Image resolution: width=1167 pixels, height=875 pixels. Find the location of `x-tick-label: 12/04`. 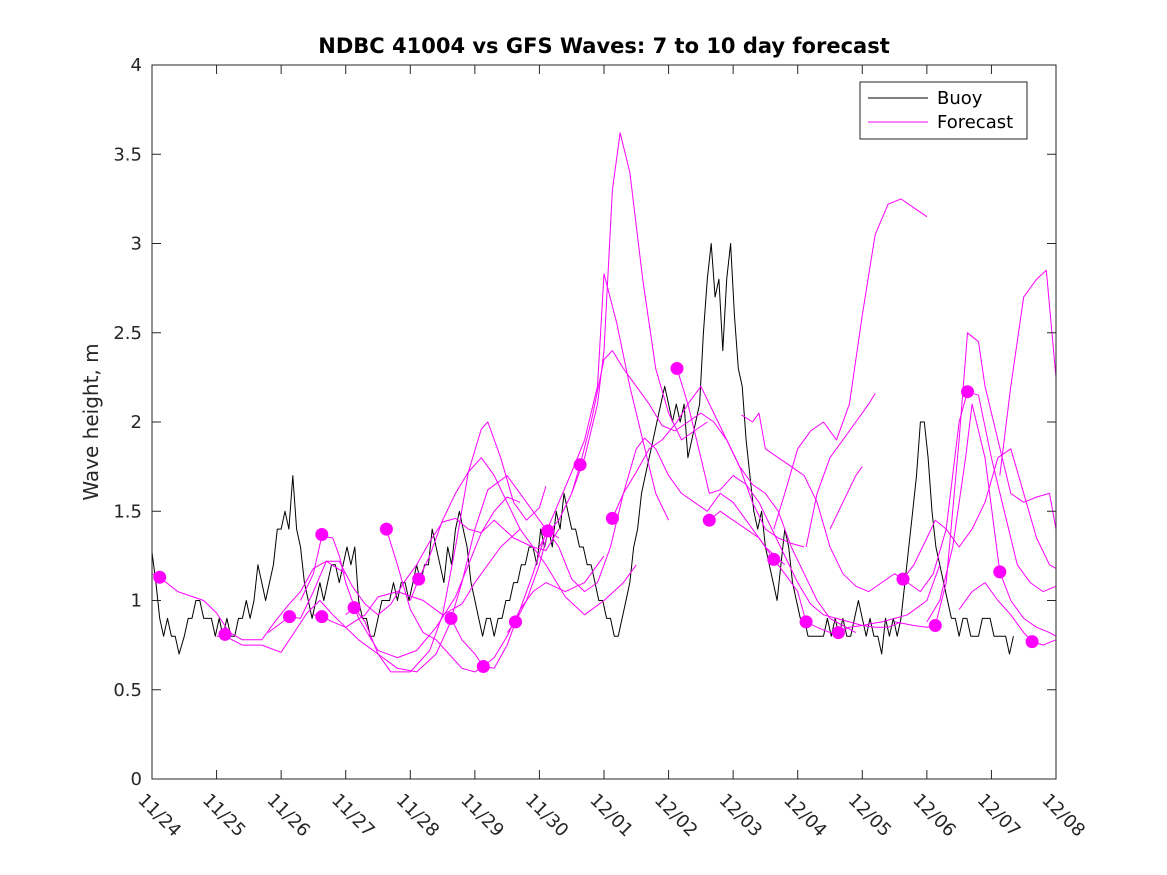

x-tick-label: 12/04 is located at coordinates (805, 816).